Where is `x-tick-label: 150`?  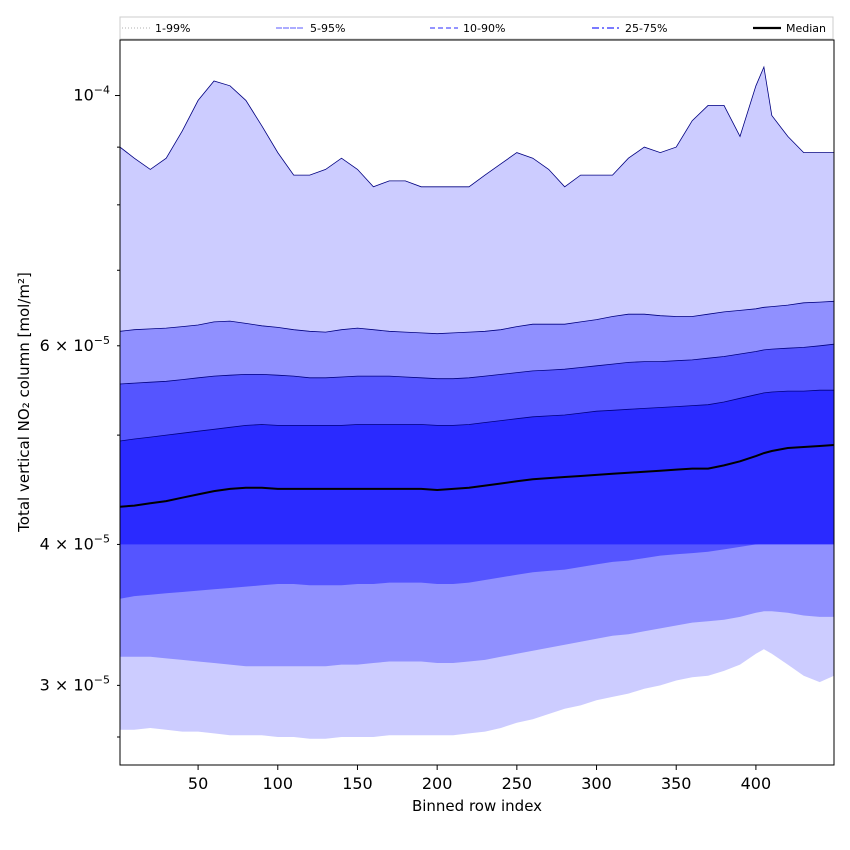 x-tick-label: 150 is located at coordinates (357, 783).